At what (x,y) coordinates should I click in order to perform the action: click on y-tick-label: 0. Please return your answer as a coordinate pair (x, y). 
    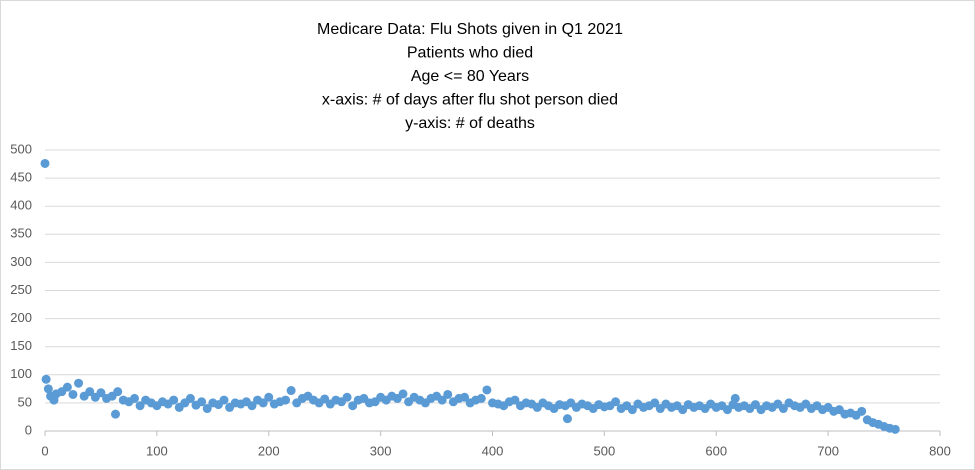
    Looking at the image, I should click on (28, 429).